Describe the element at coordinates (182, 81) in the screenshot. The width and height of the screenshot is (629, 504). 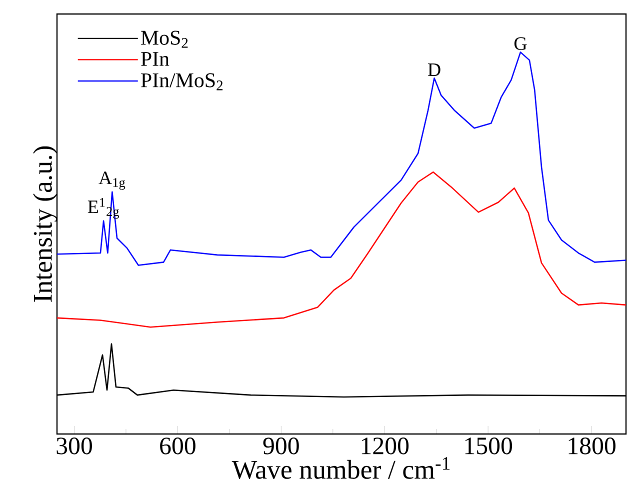
I see `legend-label: PIn/MoS$_{2}$` at that location.